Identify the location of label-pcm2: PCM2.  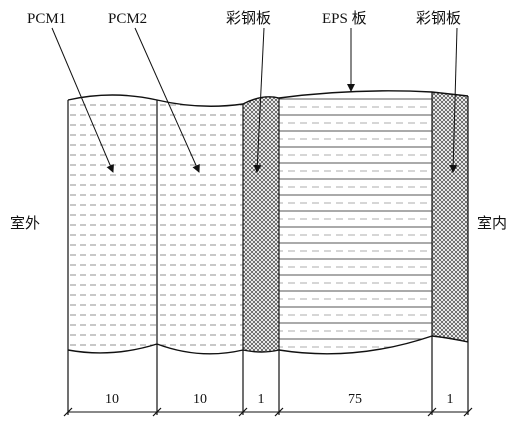
(127, 19).